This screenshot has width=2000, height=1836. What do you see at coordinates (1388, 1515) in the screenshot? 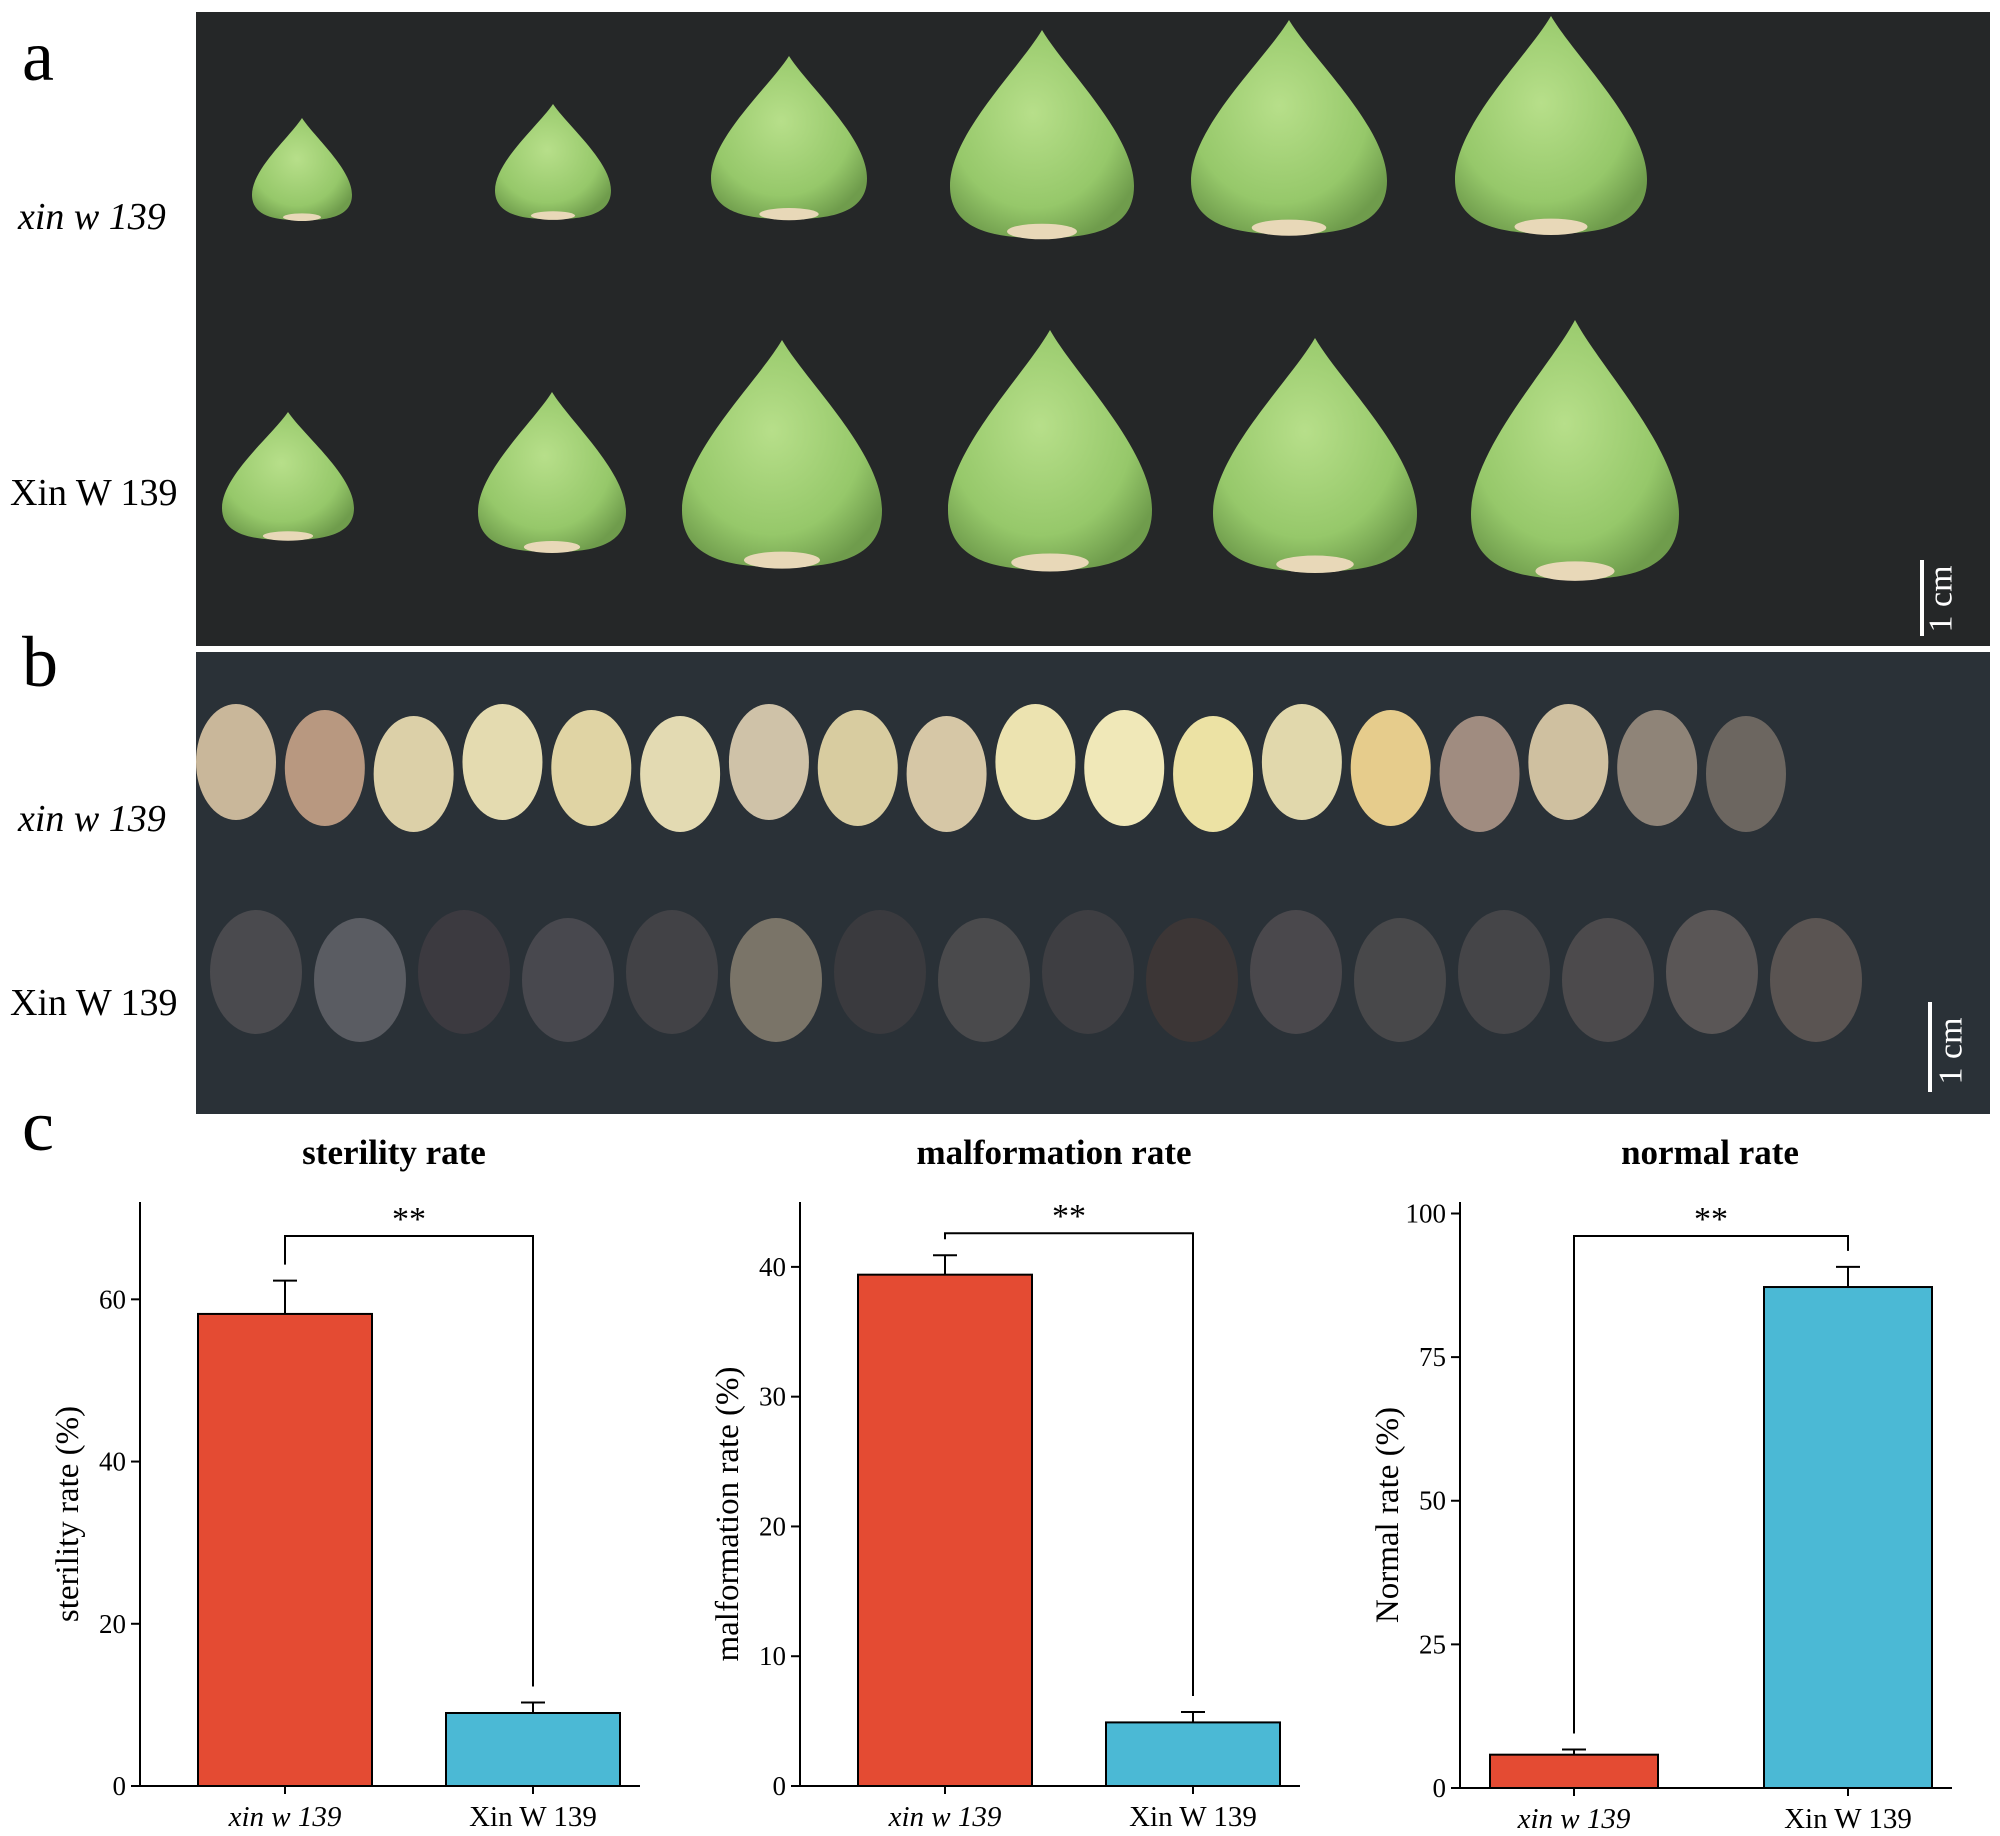
I see `y-axis-label: Normal rate (%)` at bounding box center [1388, 1515].